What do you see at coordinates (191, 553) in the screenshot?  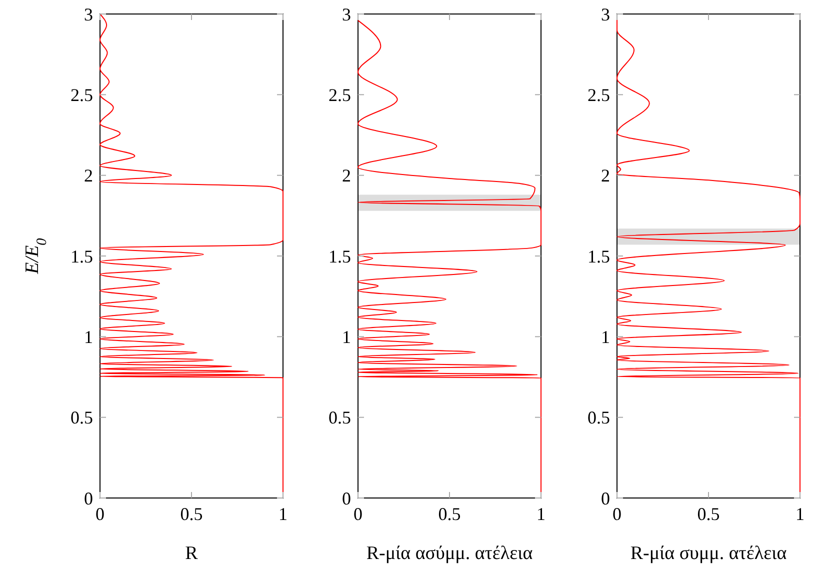 I see `x-axis-title: R` at bounding box center [191, 553].